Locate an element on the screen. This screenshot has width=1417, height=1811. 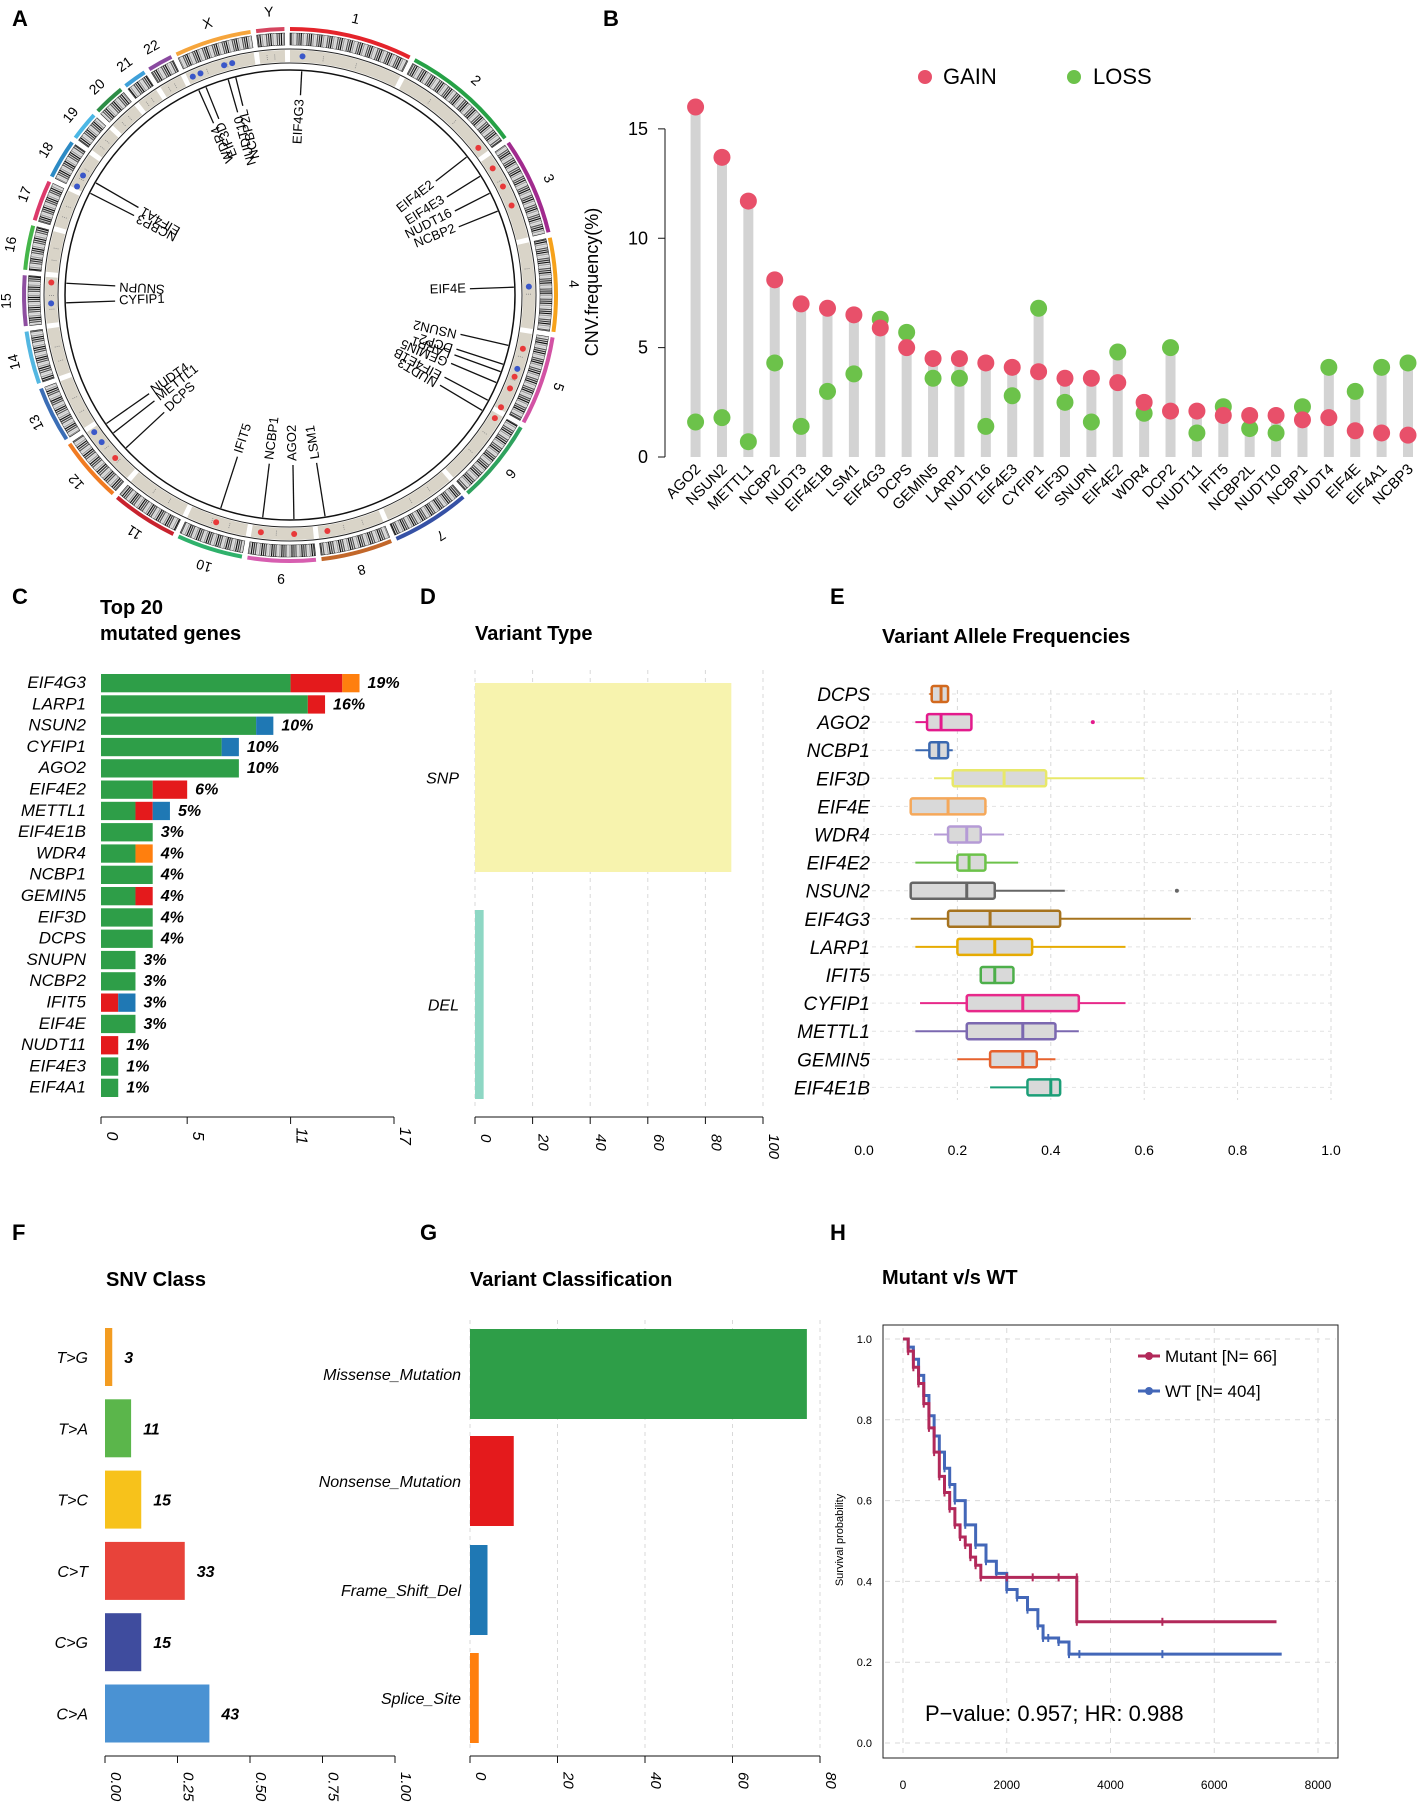
gene-dot-NCBP2L is located at coordinates (232, 63).